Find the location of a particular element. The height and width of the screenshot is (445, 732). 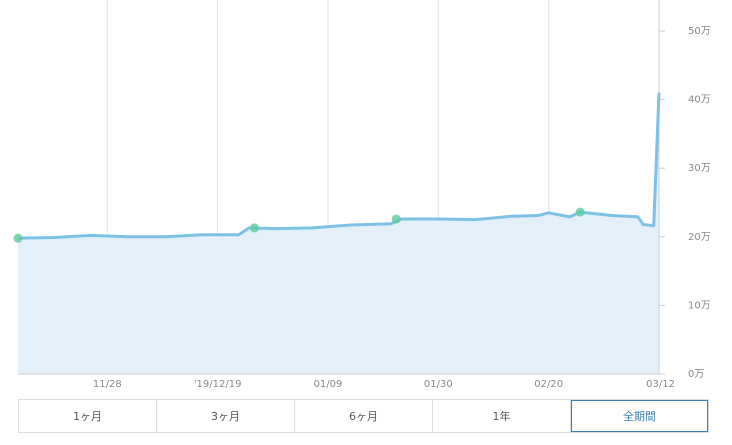

x-tick-label: 02/20 is located at coordinates (548, 384).